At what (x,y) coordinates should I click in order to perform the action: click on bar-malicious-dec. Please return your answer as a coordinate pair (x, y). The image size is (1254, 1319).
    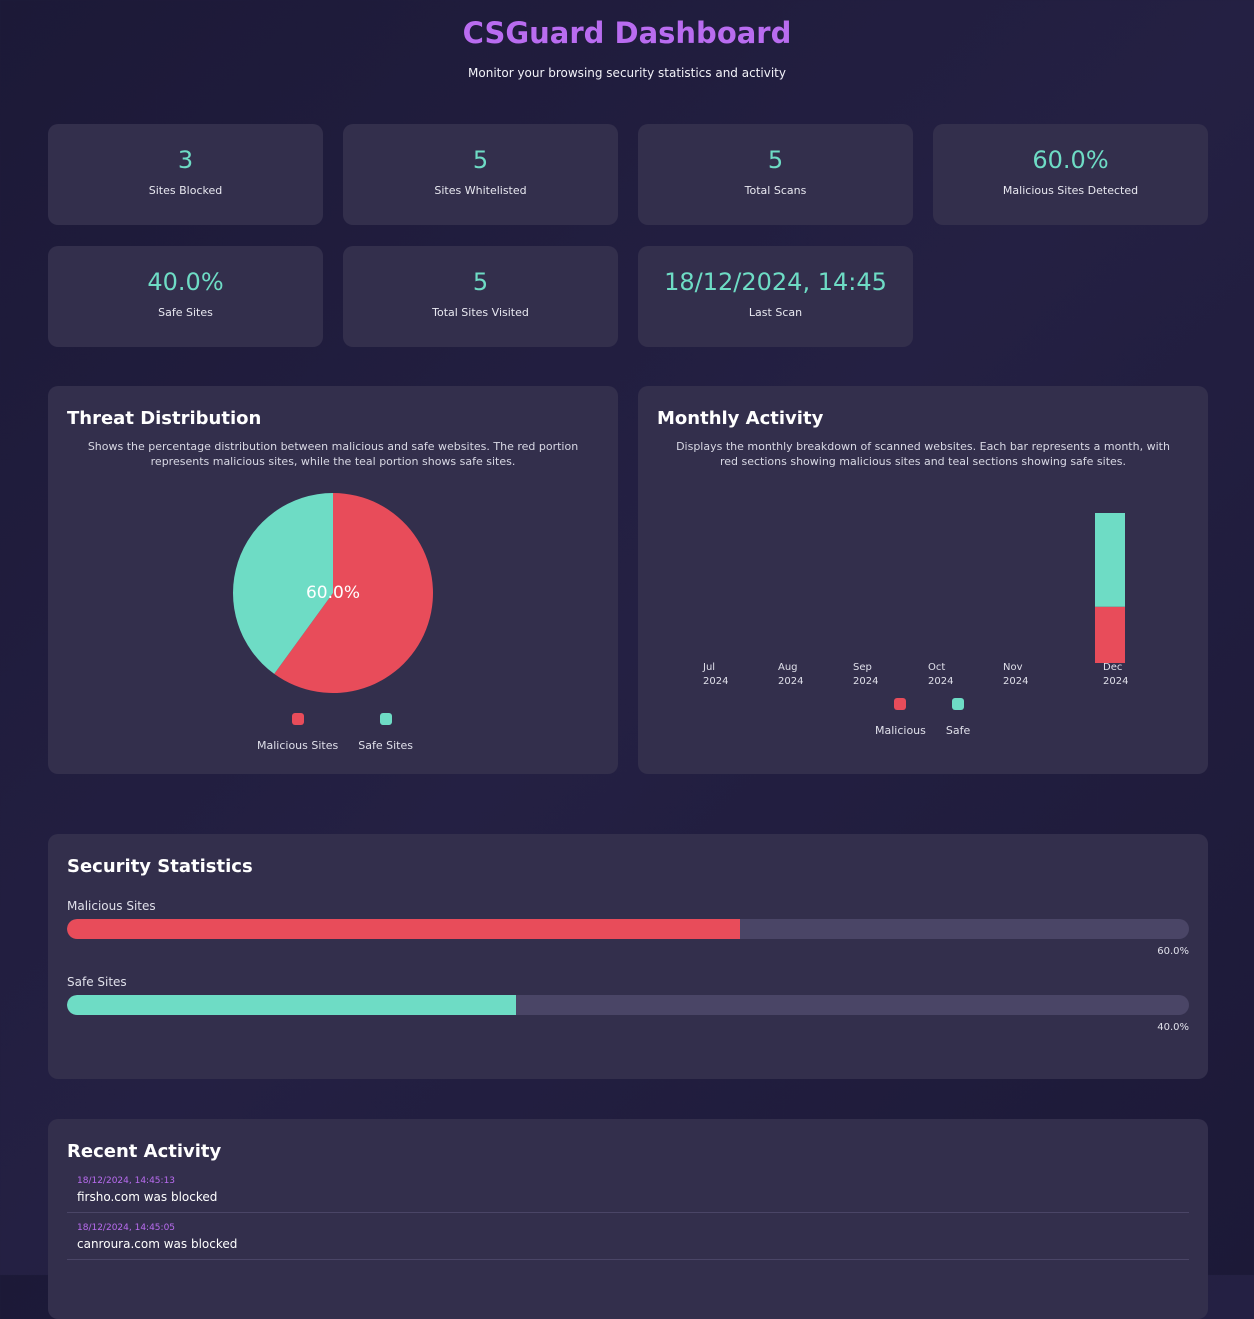
    Looking at the image, I should click on (1110, 634).